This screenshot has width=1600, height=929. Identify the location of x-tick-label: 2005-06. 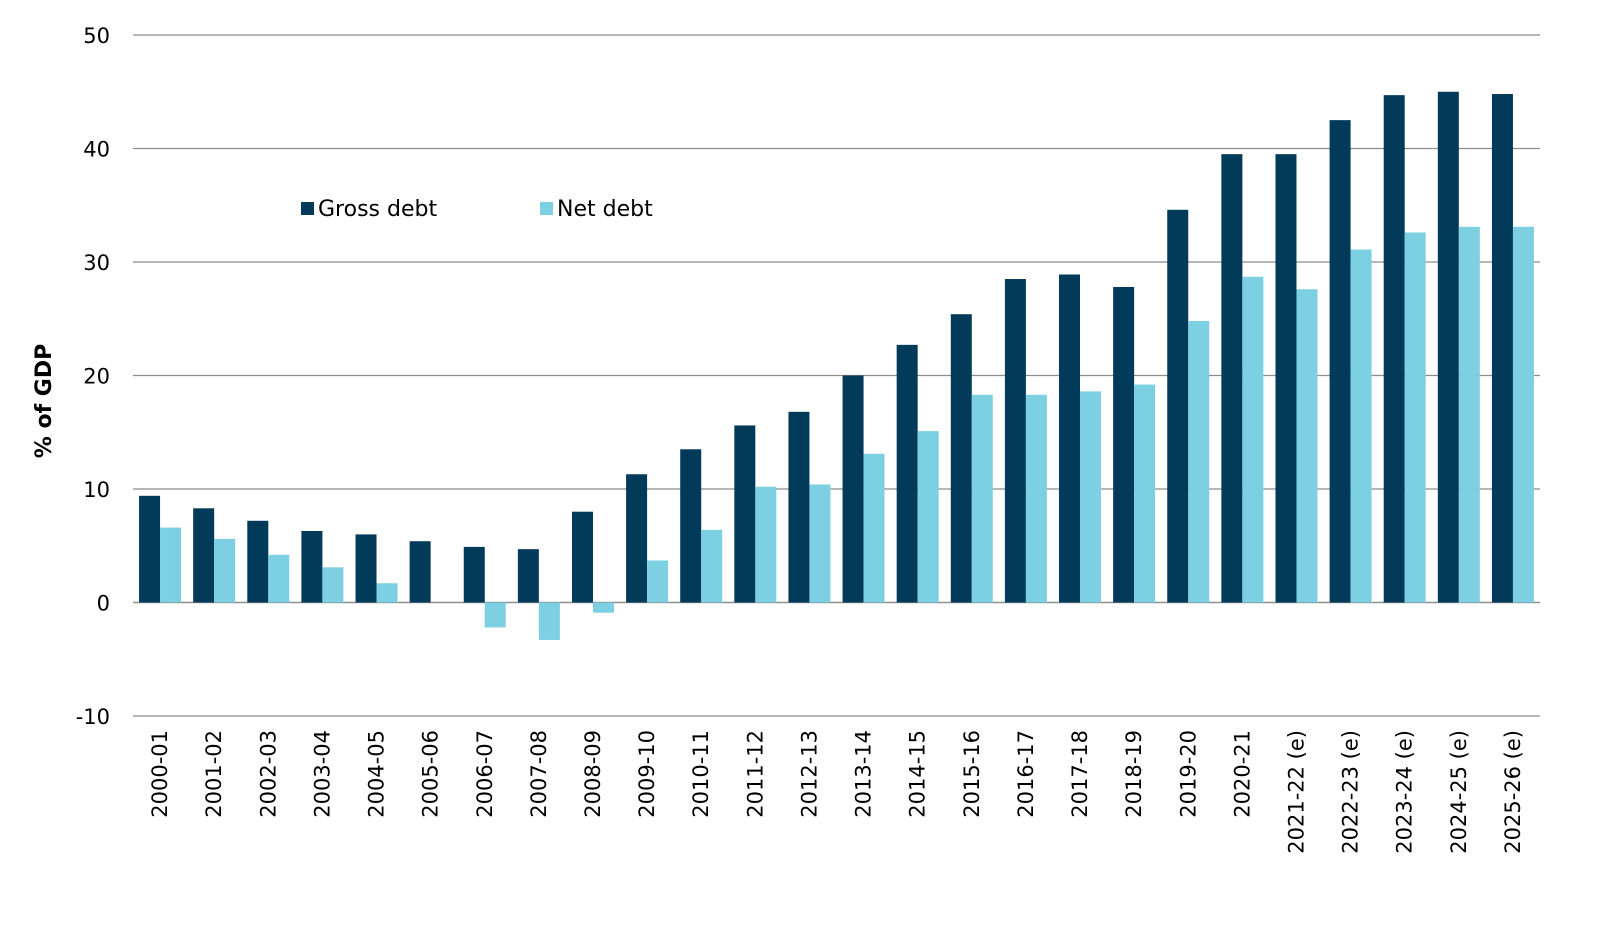
(431, 774).